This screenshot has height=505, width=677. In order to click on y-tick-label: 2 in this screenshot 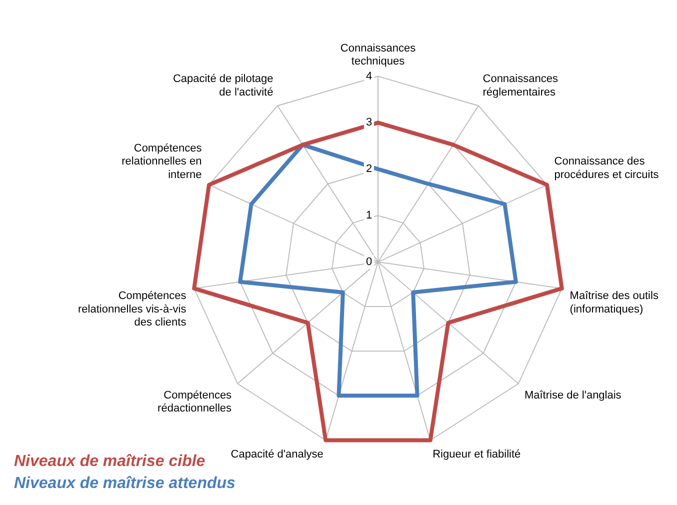, I will do `click(369, 169)`.